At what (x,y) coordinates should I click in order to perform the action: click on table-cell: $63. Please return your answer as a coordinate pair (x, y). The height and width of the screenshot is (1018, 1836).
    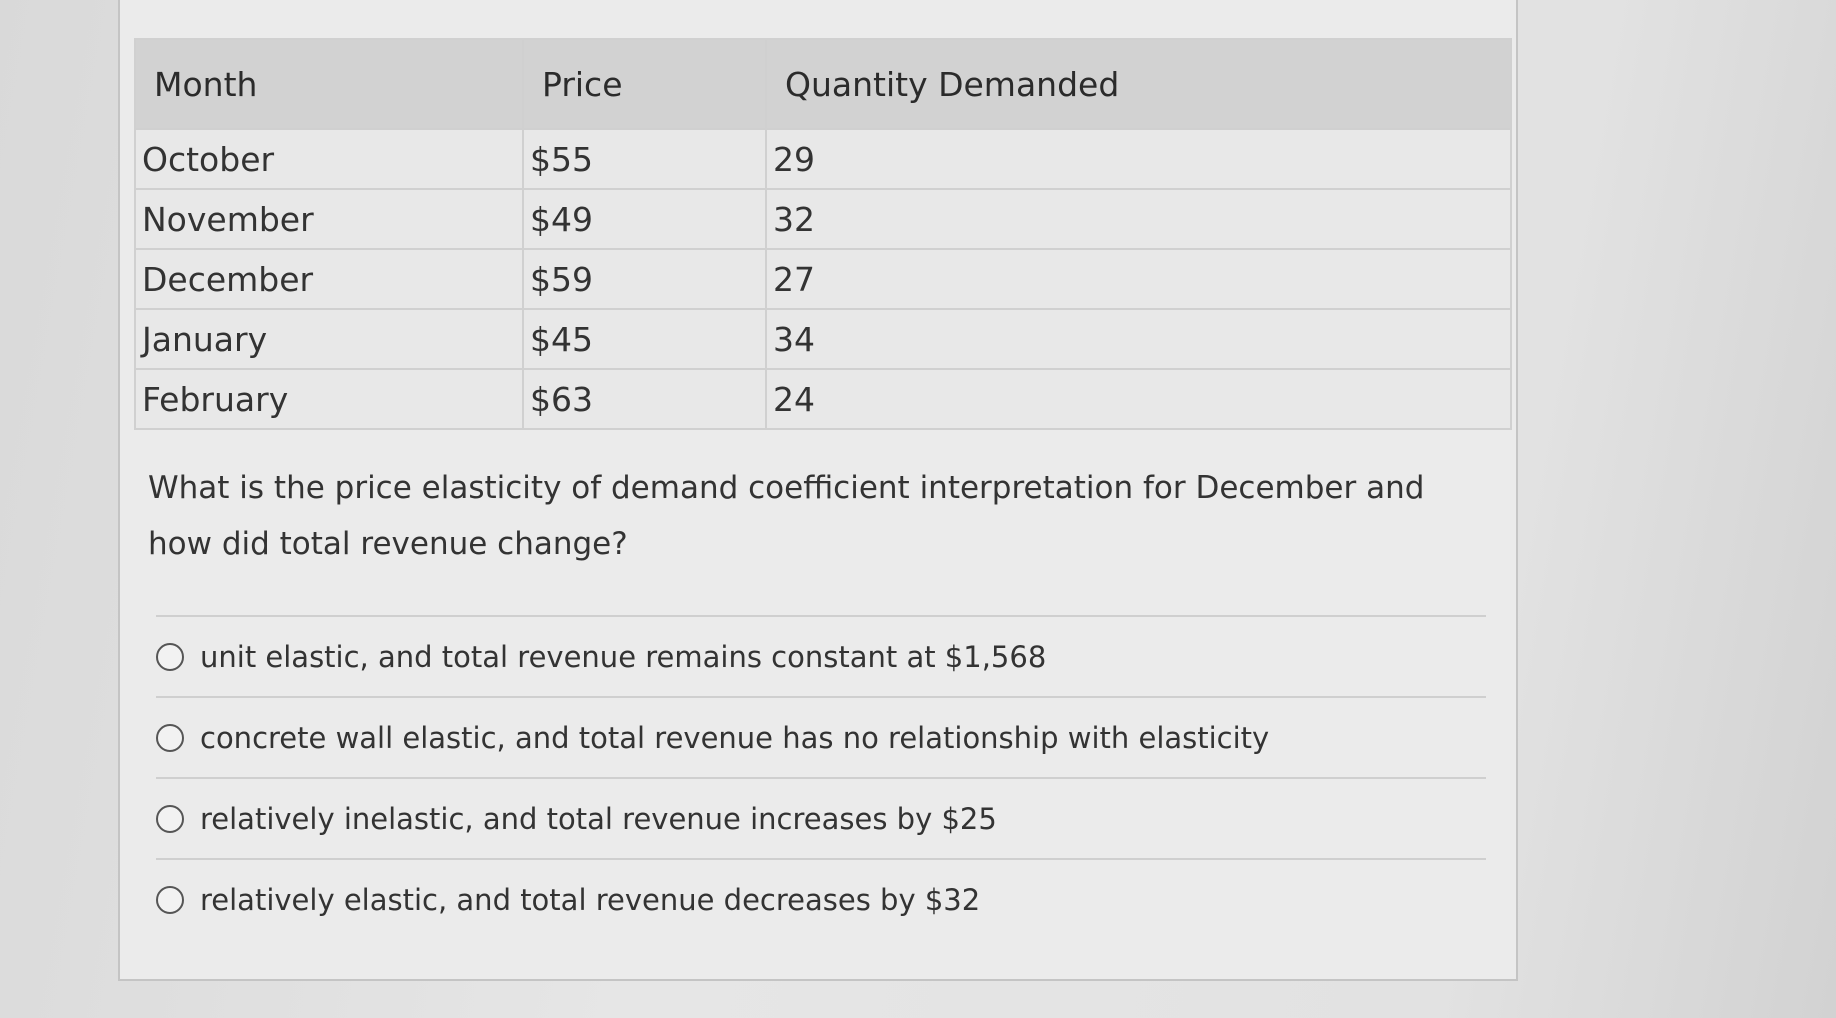
    Looking at the image, I should click on (644, 399).